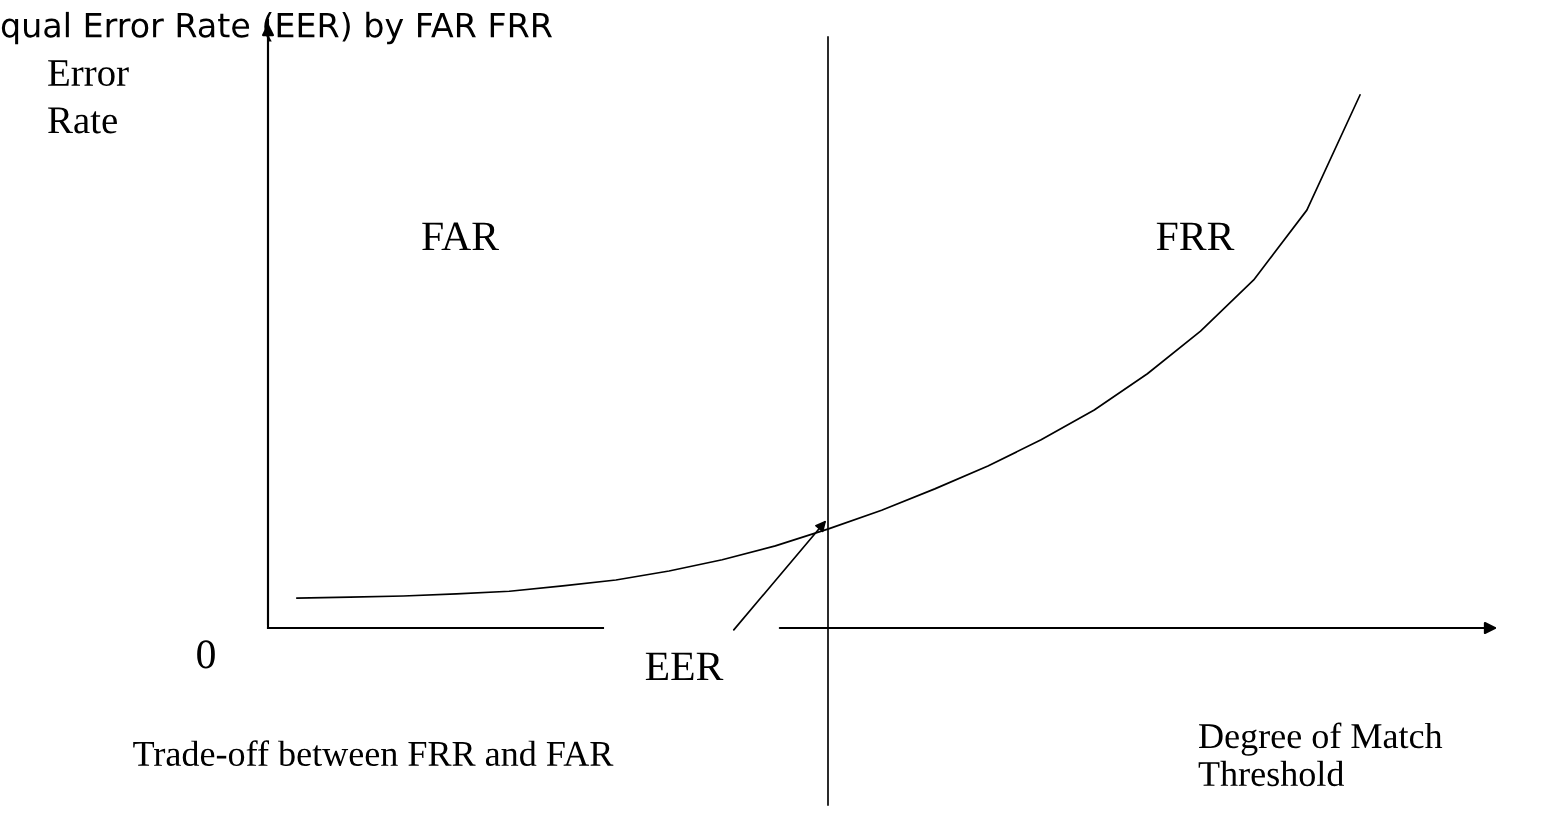 Image resolution: width=1568 pixels, height=813 pixels. Describe the element at coordinates (206, 654) in the screenshot. I see `text: 0` at that location.